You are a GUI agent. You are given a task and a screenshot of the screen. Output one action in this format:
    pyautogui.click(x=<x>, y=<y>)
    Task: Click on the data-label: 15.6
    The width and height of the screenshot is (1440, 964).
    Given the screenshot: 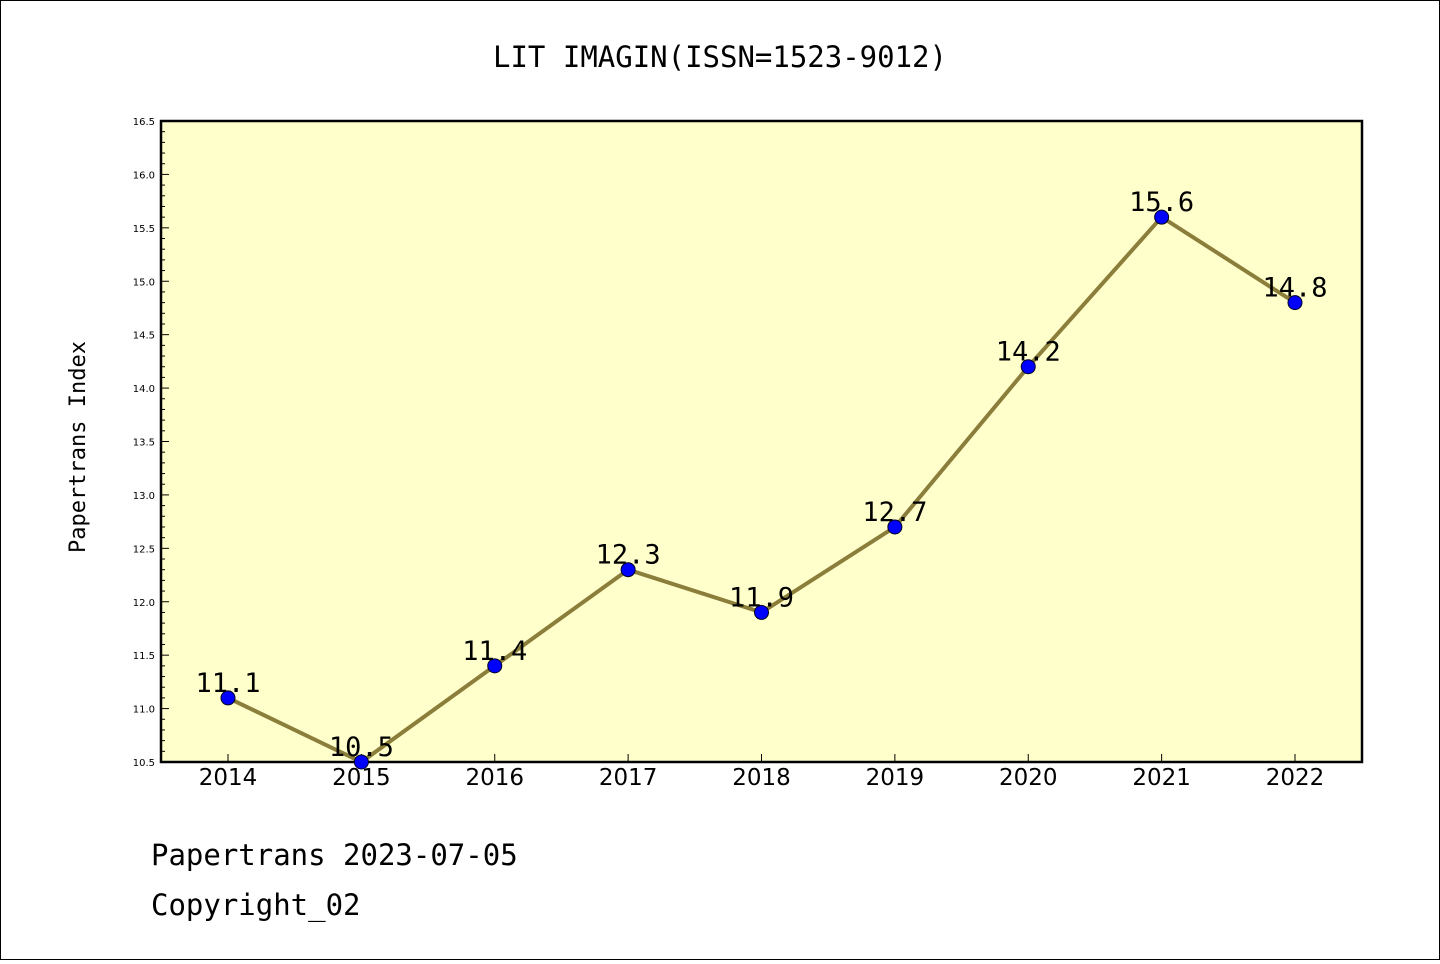 What is the action you would take?
    pyautogui.click(x=1161, y=202)
    